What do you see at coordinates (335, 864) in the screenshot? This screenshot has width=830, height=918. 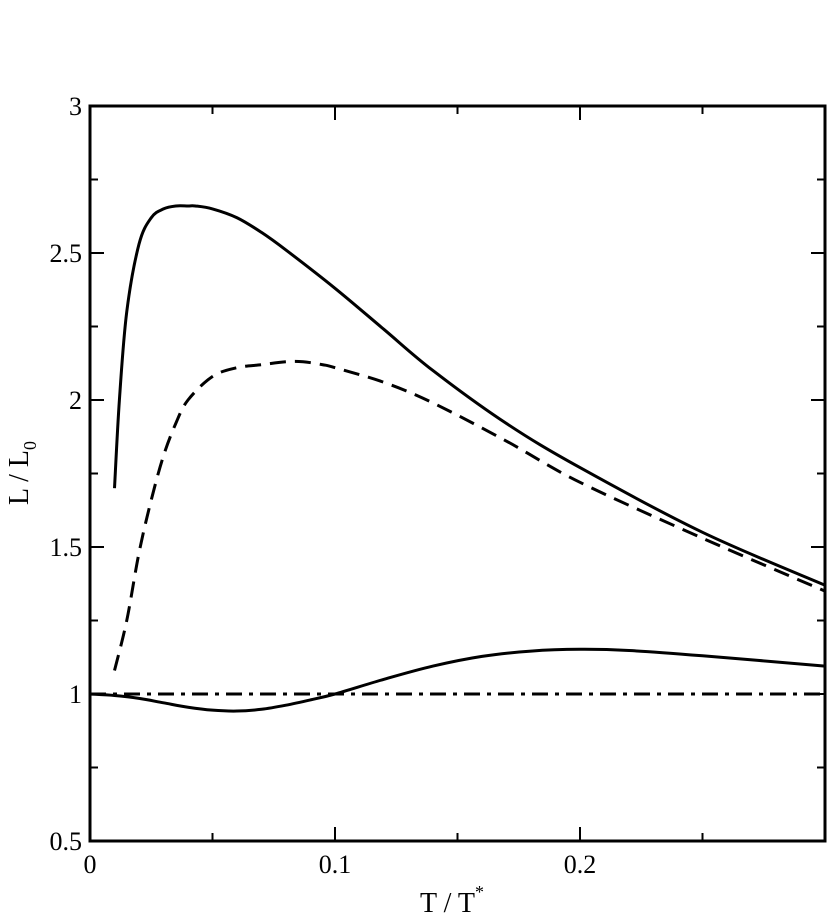 I see `x-tick-label: 0.1` at bounding box center [335, 864].